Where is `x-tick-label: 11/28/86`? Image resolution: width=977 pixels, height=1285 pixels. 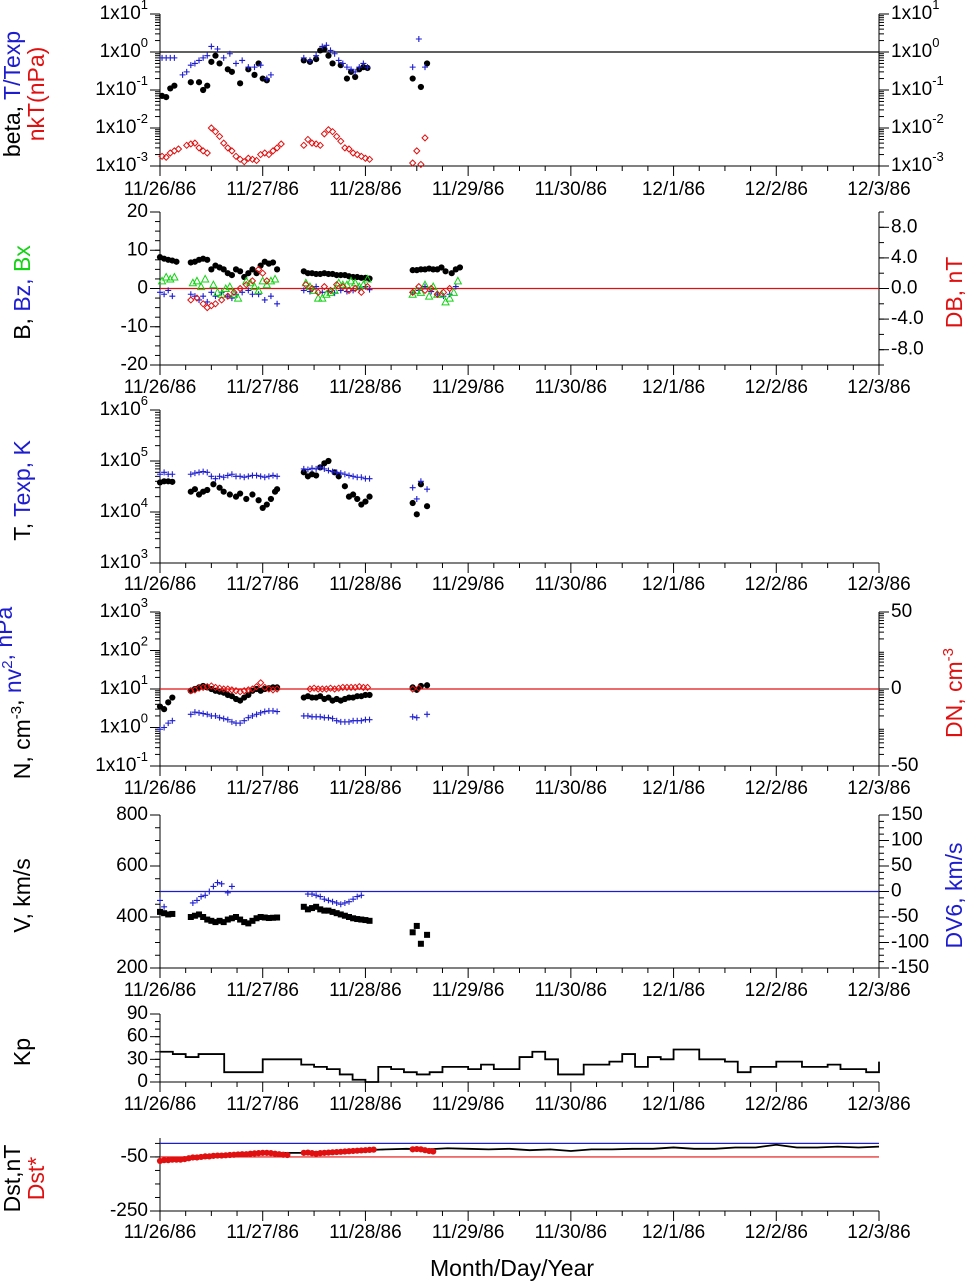 x-tick-label: 11/28/86 is located at coordinates (365, 1104).